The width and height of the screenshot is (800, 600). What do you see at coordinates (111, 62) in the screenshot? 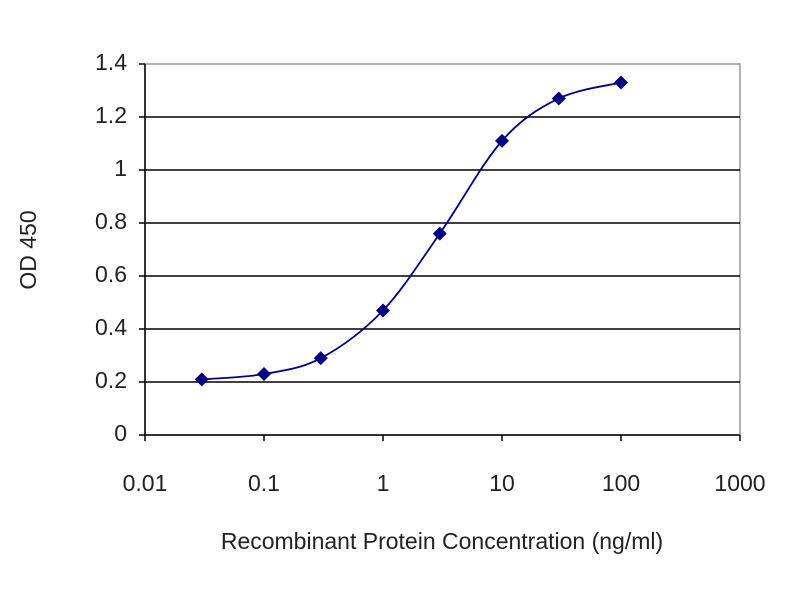
I see `y-tick-label: 1.4` at bounding box center [111, 62].